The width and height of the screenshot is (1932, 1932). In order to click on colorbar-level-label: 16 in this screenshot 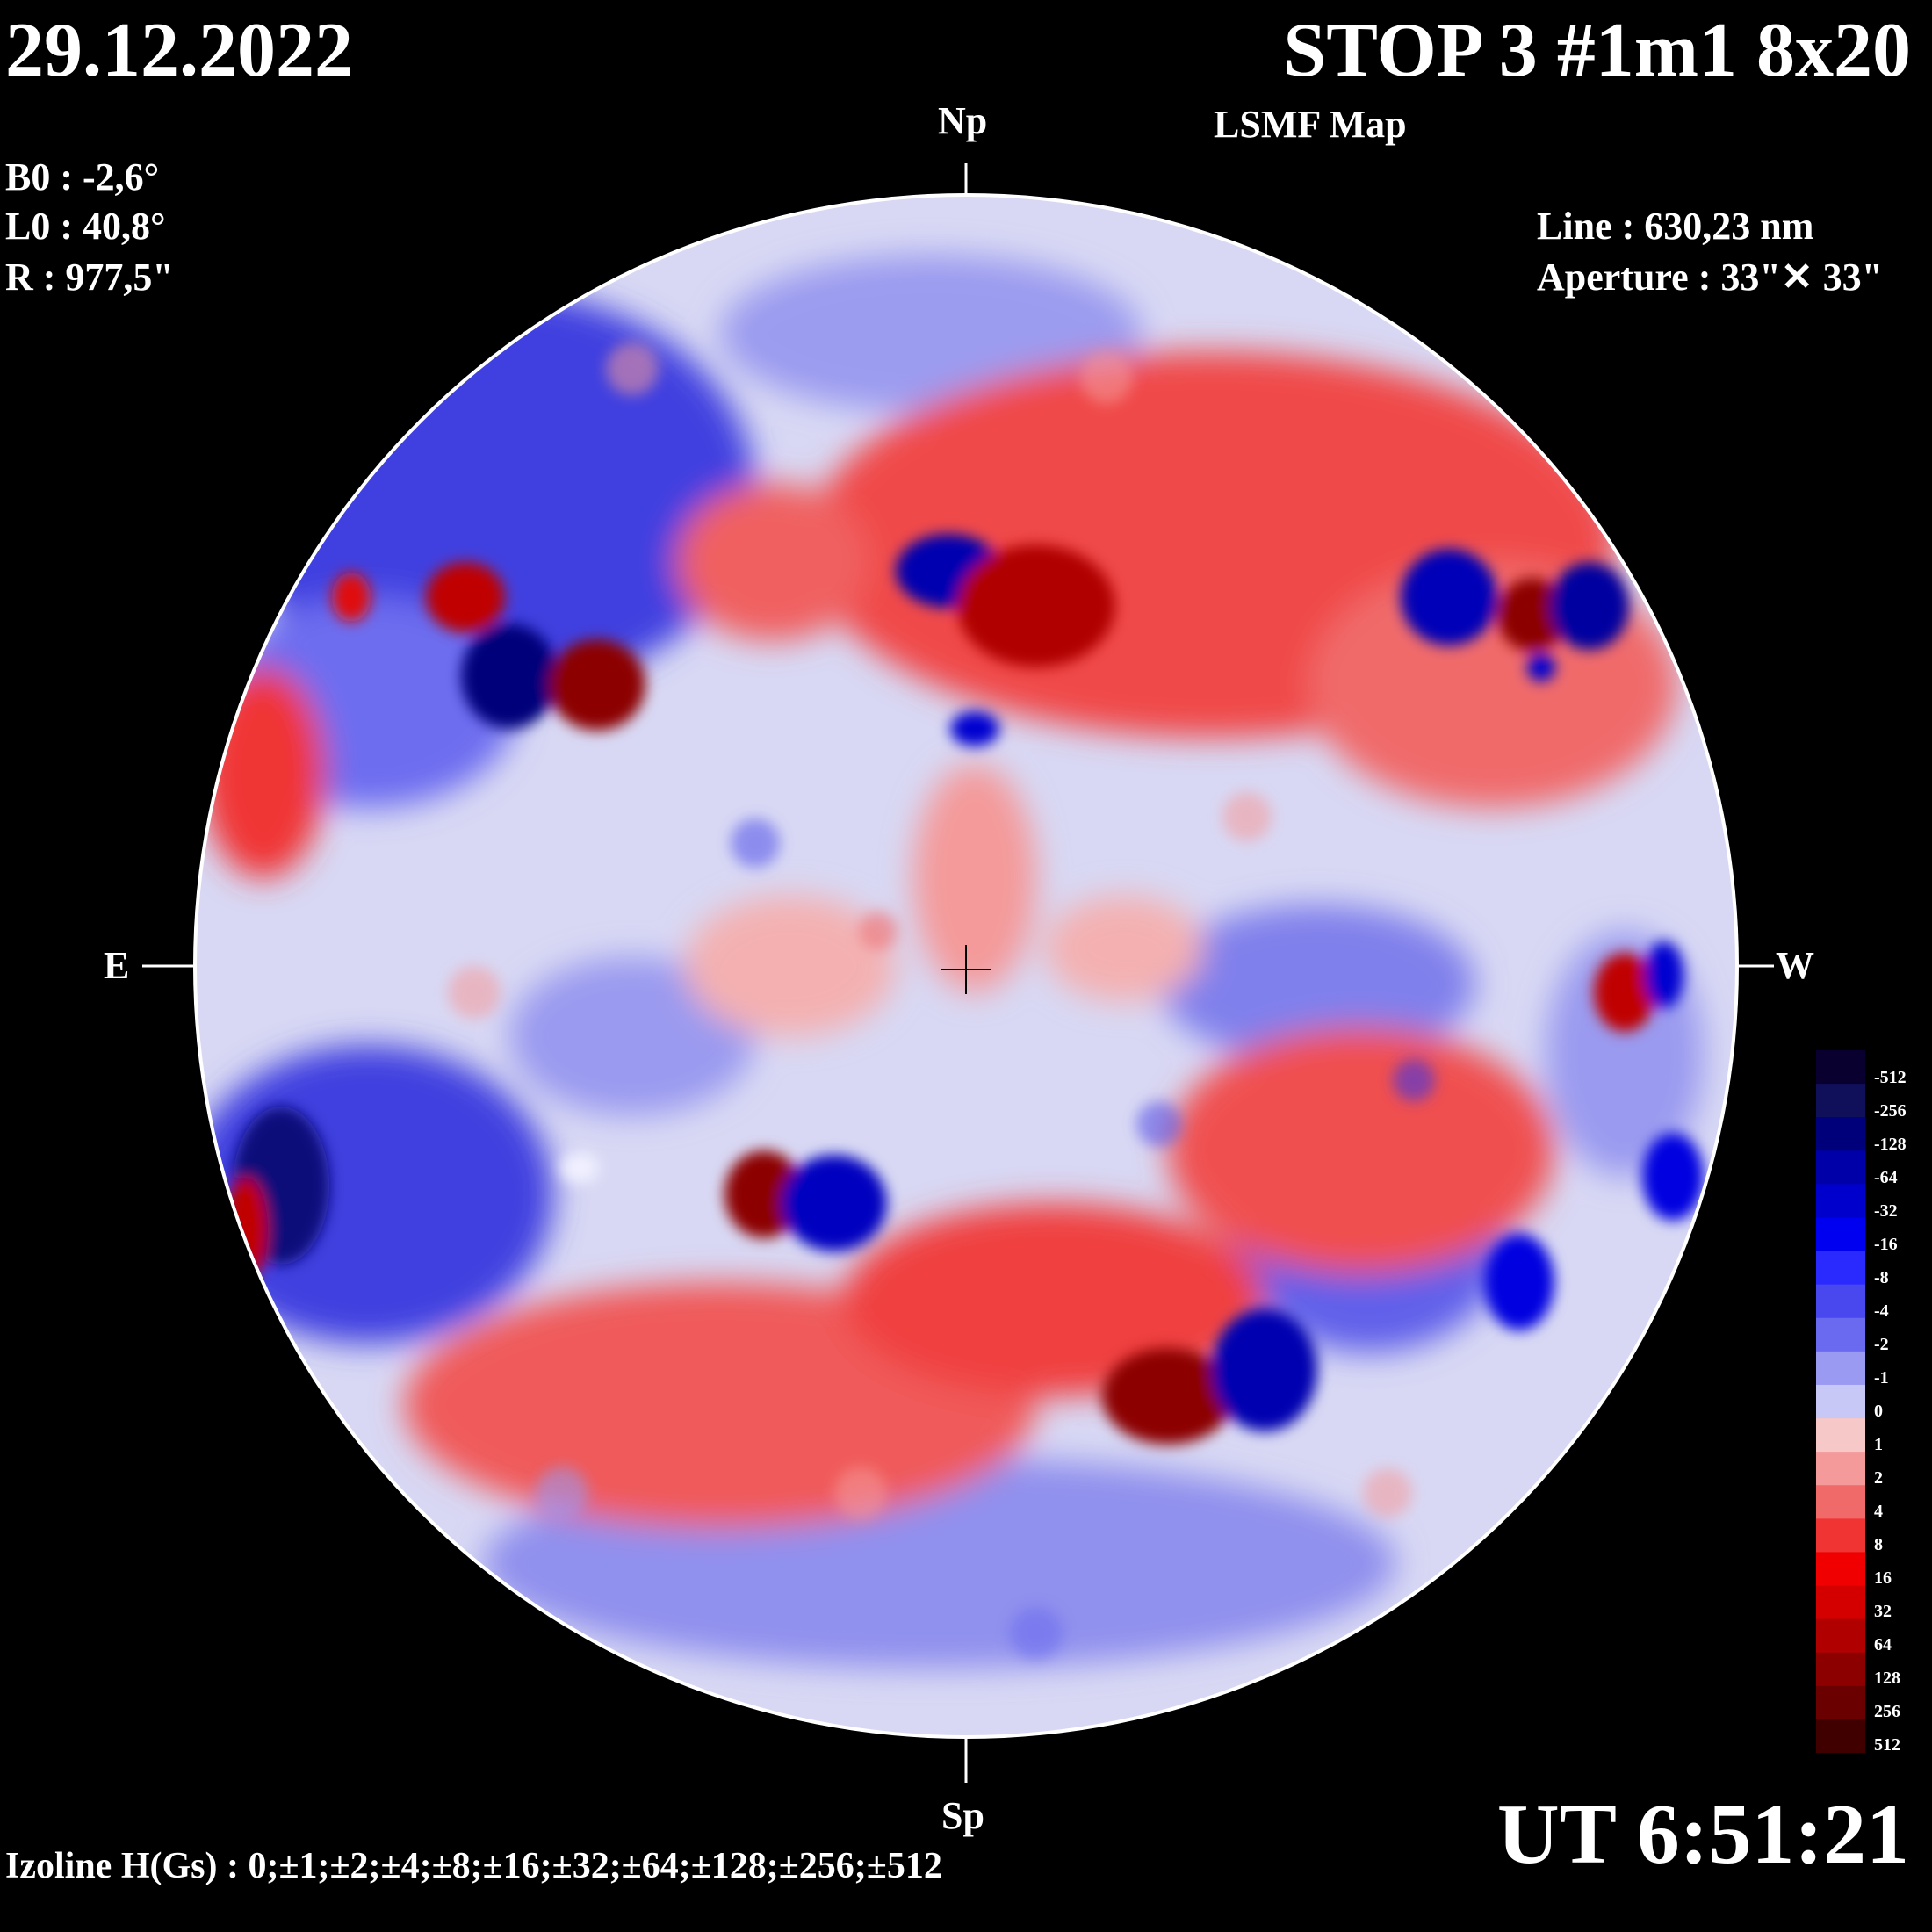, I will do `click(1883, 1578)`.